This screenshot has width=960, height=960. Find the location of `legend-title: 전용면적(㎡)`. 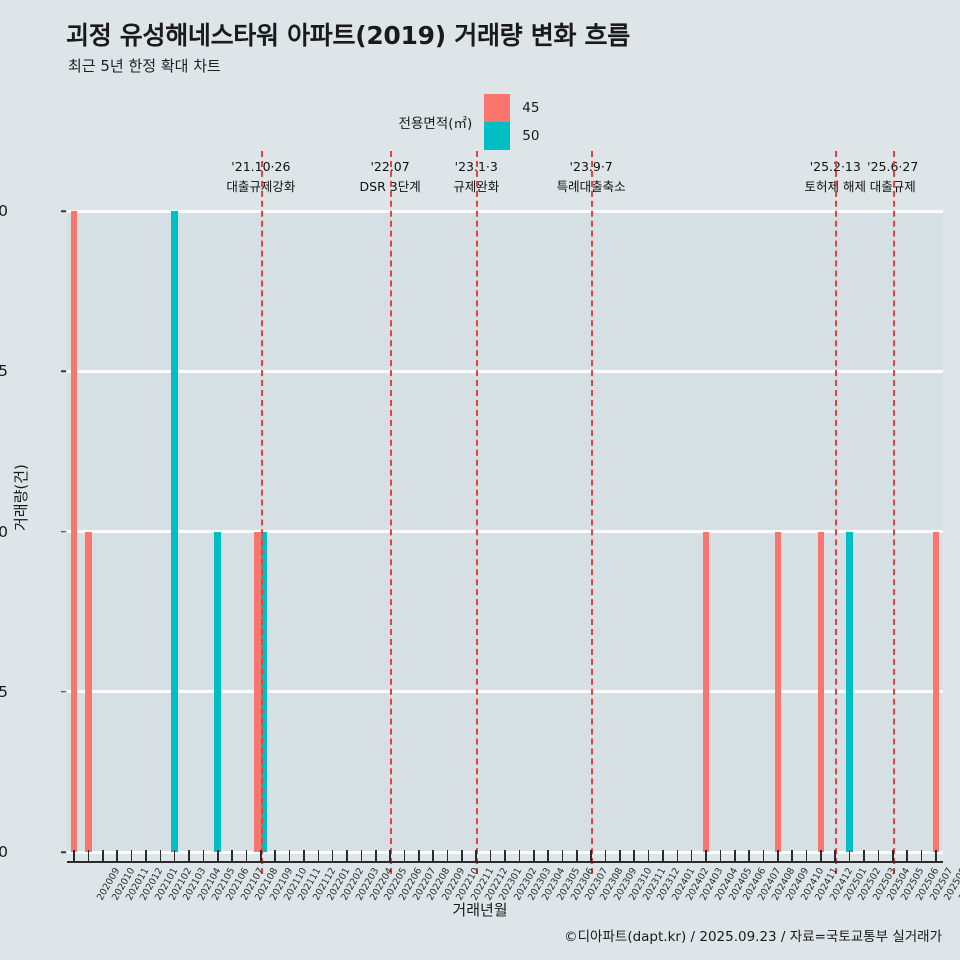

legend-title: 전용면적(㎡) is located at coordinates (435, 124).